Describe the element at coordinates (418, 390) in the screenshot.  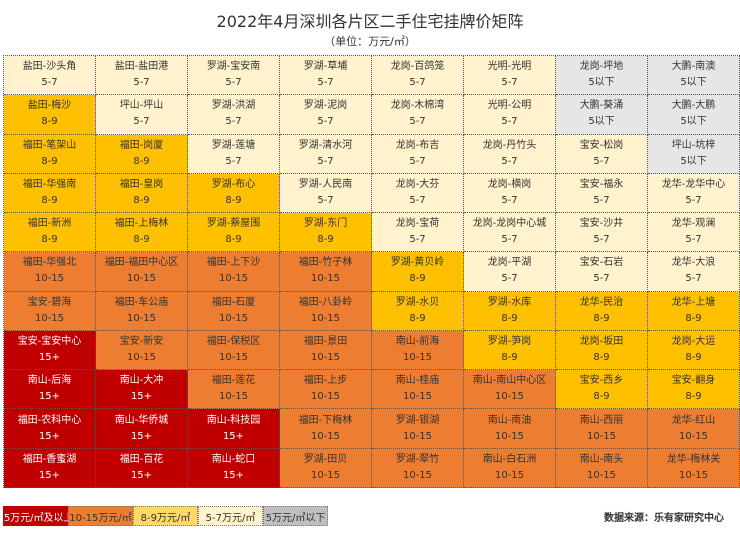
I see `matrix-cell: 南山-桂庙 10-15` at that location.